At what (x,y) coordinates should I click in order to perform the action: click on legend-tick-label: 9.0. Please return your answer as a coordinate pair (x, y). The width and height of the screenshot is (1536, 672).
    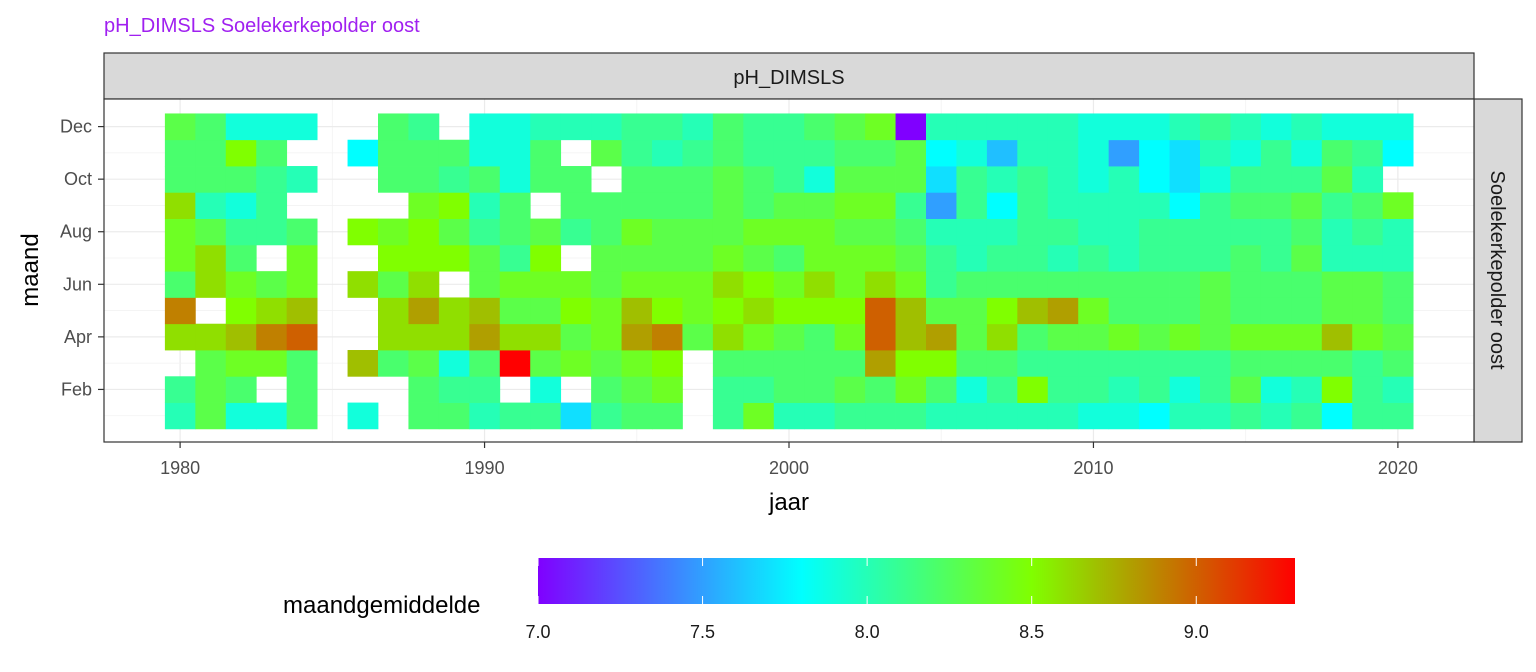
    Looking at the image, I should click on (1196, 632).